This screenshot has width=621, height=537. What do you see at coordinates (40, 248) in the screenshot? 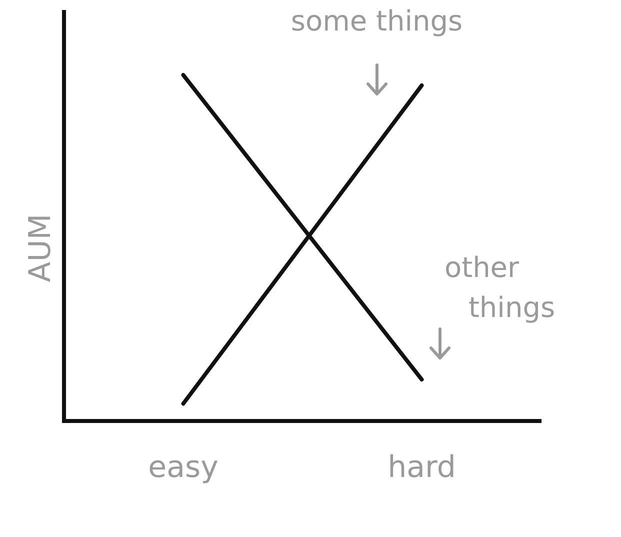
I see `y-axis-title: AUM` at bounding box center [40, 248].